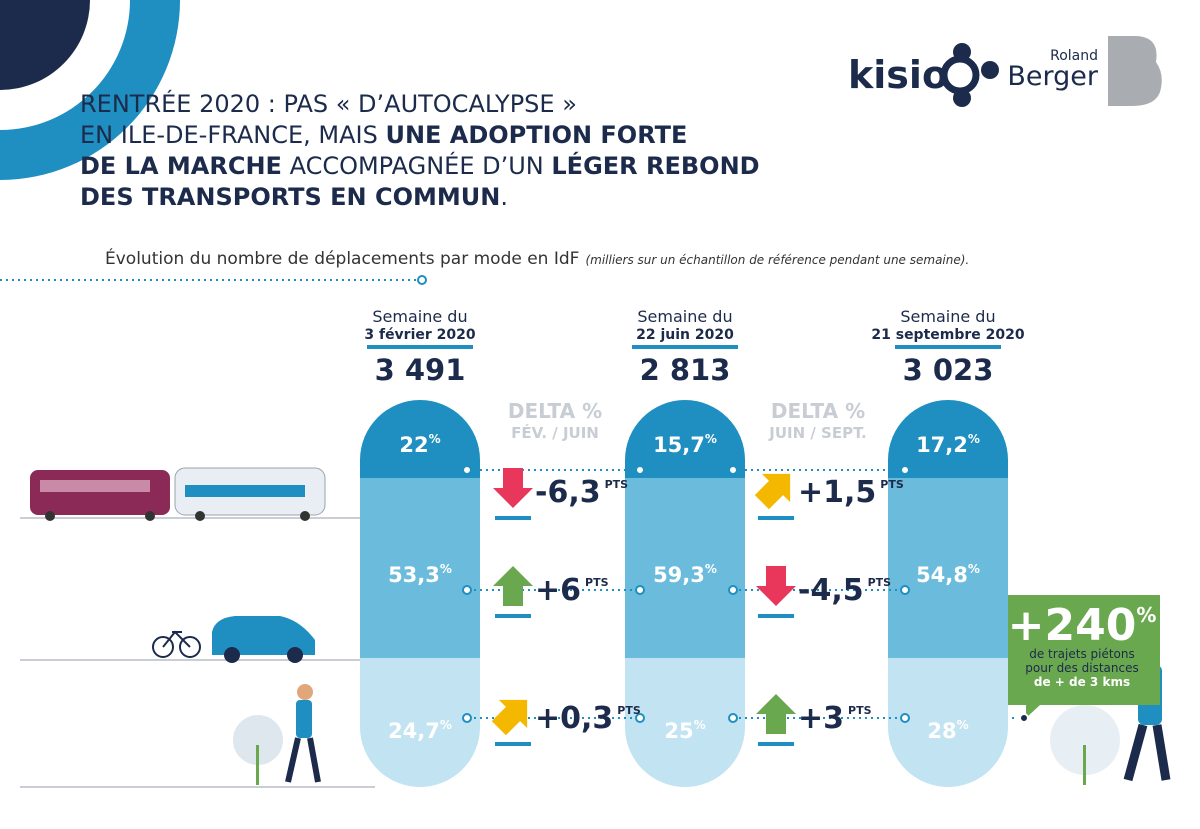  Describe the element at coordinates (837, 492) in the screenshot. I see `delta-number: +1,5` at that location.